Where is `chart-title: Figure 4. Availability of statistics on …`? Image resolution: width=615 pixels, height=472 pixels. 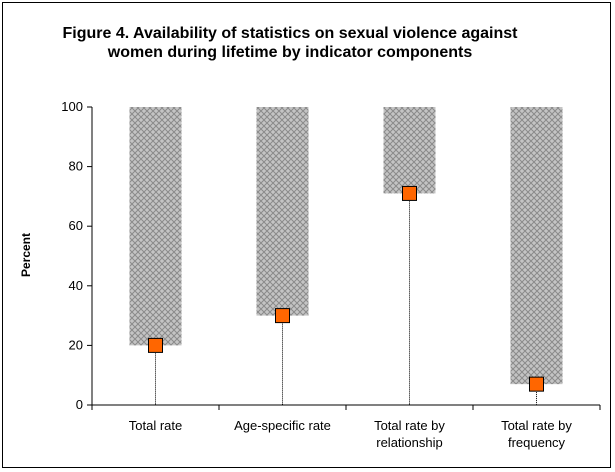 chart-title: Figure 4. Availability of statistics on … is located at coordinates (290, 43).